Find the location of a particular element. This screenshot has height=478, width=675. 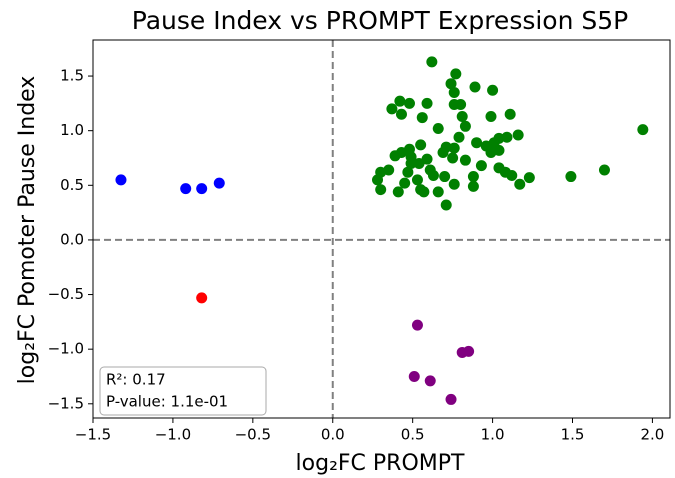

annotation: R²: 0.17 is located at coordinates (136, 380).